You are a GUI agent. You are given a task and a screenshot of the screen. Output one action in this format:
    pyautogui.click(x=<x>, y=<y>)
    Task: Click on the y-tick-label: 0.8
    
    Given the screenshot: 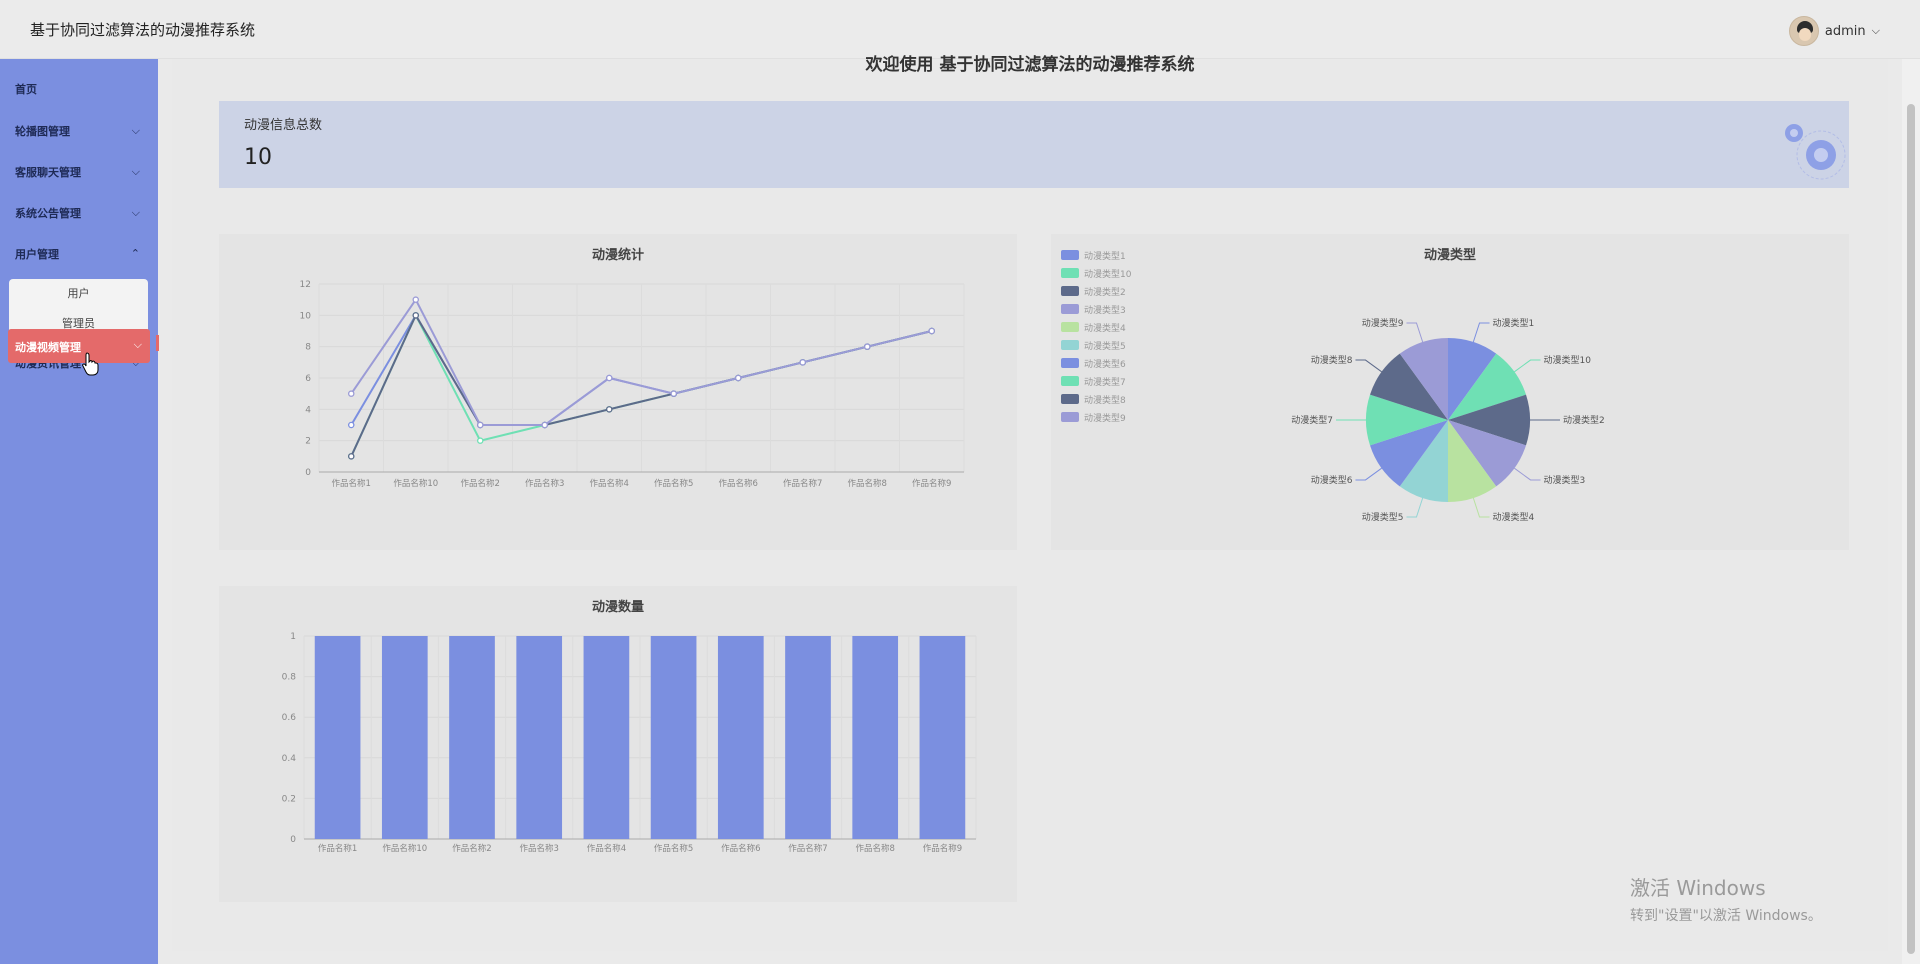 What is the action you would take?
    pyautogui.click(x=289, y=678)
    